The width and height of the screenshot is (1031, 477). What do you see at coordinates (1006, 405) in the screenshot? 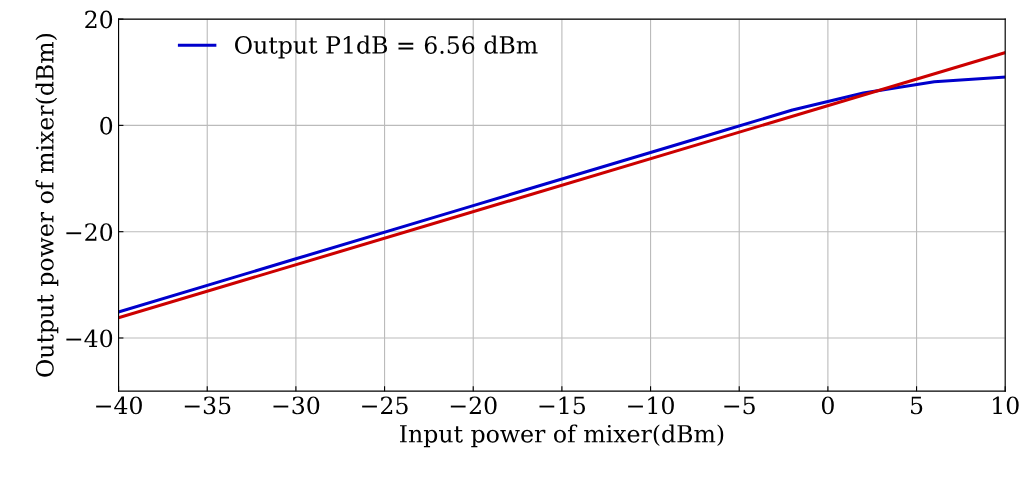
I see `x-tick-label: 10` at bounding box center [1006, 405].